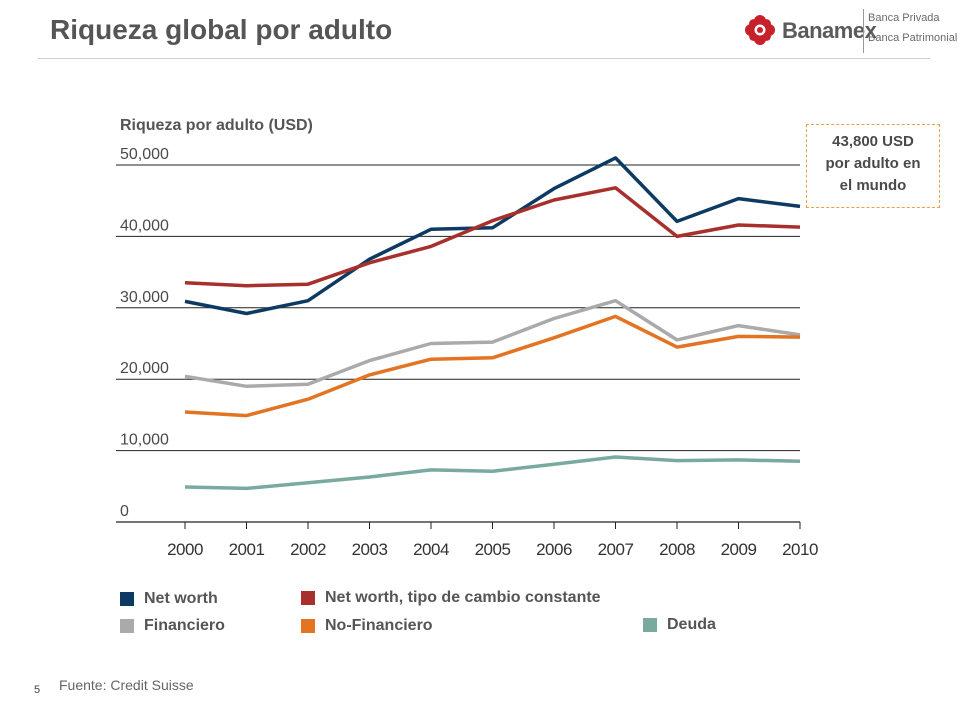 Image resolution: width=960 pixels, height=720 pixels. I want to click on legend-label: Deuda, so click(691, 624).